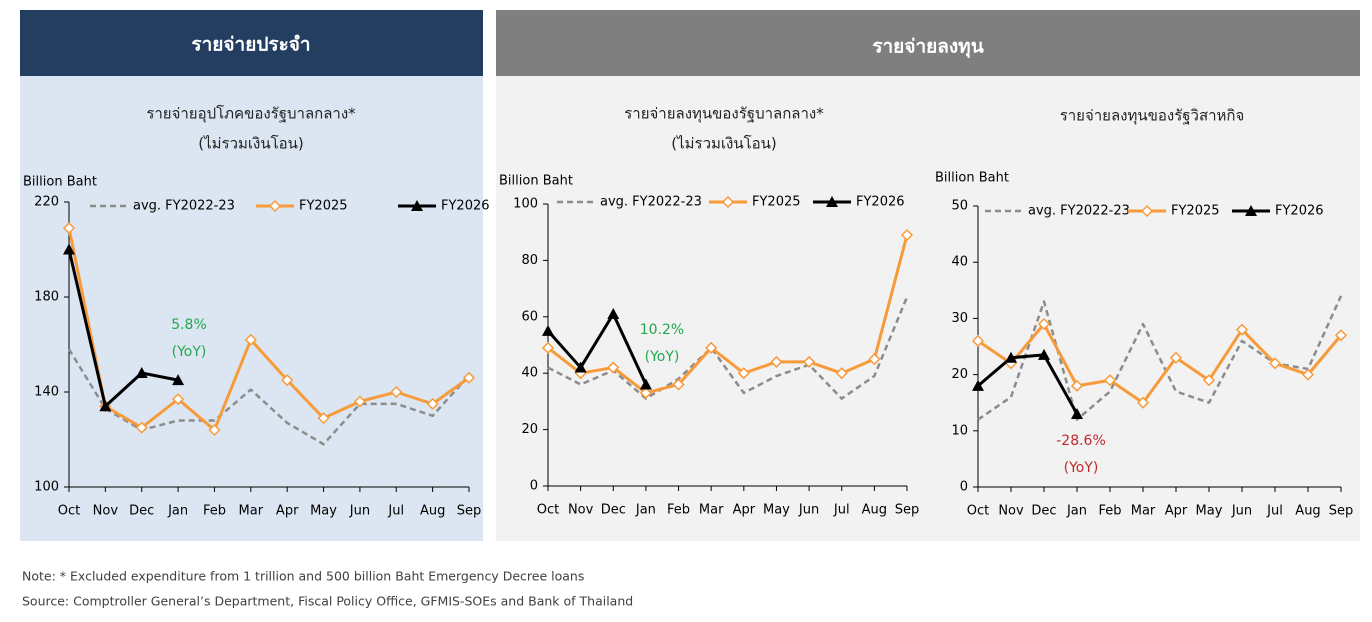 Image resolution: width=1372 pixels, height=622 pixels. I want to click on annotation: -28.6%, so click(1081, 441).